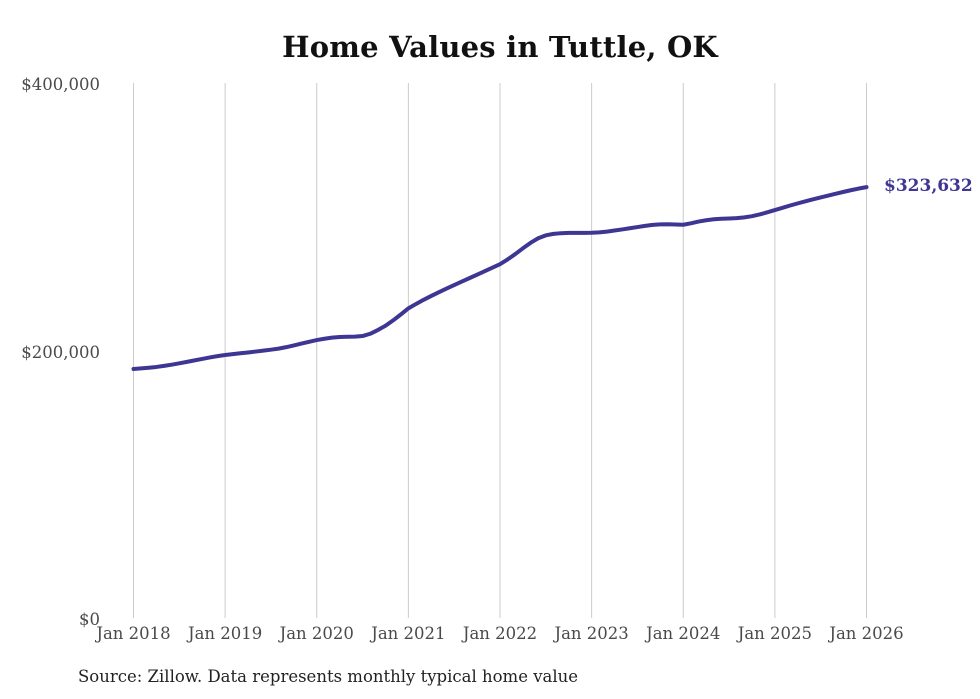  What do you see at coordinates (133, 633) in the screenshot?
I see `x-tick-label: Jan 2018` at bounding box center [133, 633].